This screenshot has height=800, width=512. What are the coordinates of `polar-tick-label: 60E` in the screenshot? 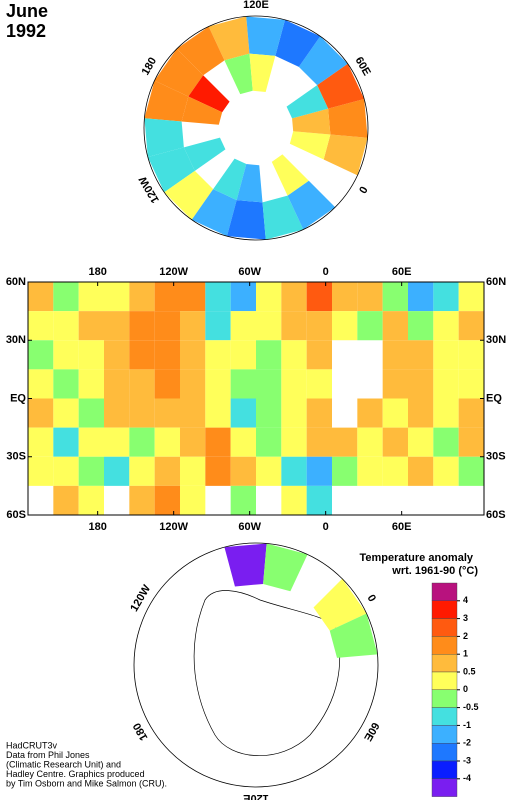 It's located at (371, 731).